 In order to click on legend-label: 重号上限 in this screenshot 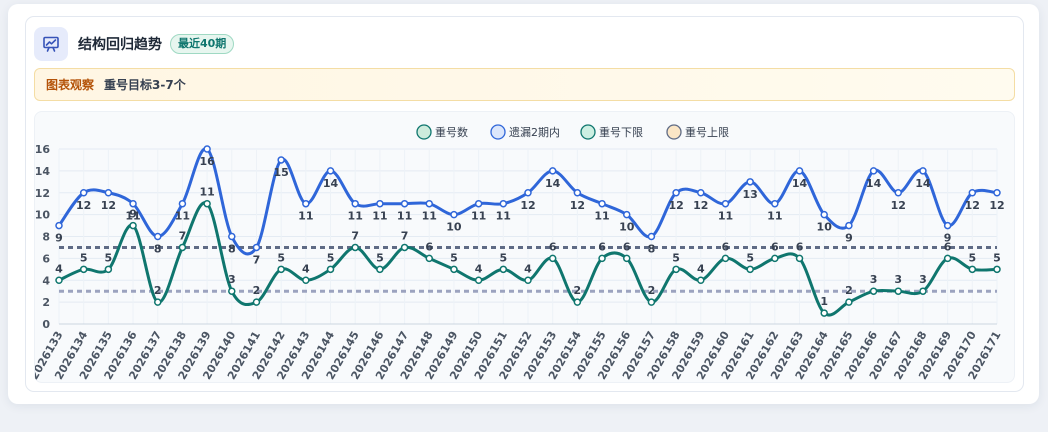, I will do `click(707, 132)`.